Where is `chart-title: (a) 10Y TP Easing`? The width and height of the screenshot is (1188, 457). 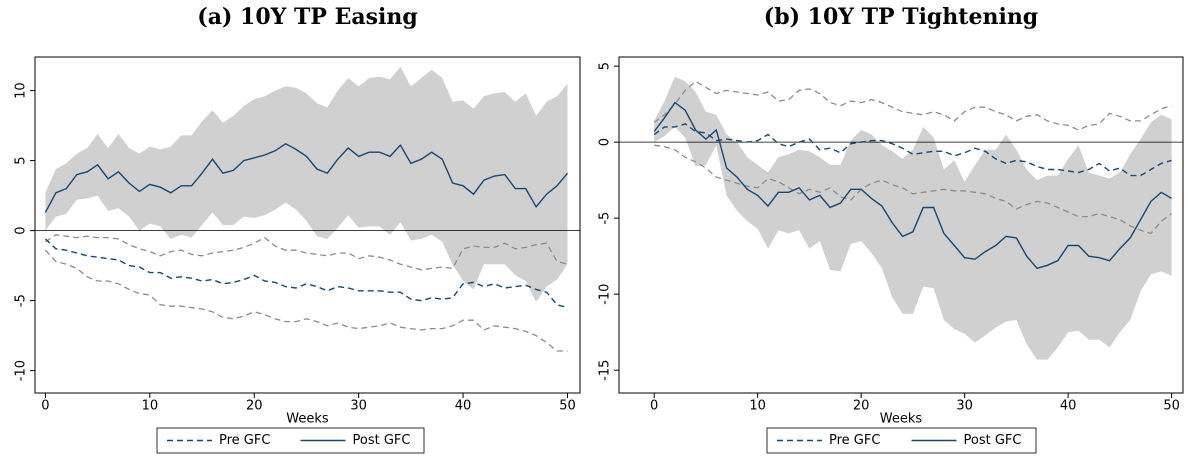
chart-title: (a) 10Y TP Easing is located at coordinates (307, 17).